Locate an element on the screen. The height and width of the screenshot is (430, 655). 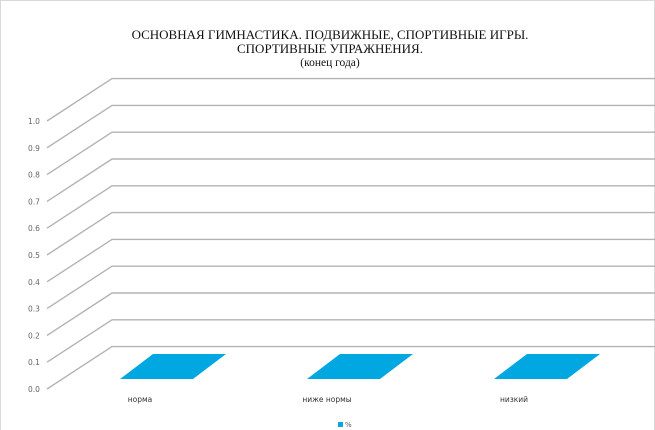
x-category-label: низкий is located at coordinates (514, 399).